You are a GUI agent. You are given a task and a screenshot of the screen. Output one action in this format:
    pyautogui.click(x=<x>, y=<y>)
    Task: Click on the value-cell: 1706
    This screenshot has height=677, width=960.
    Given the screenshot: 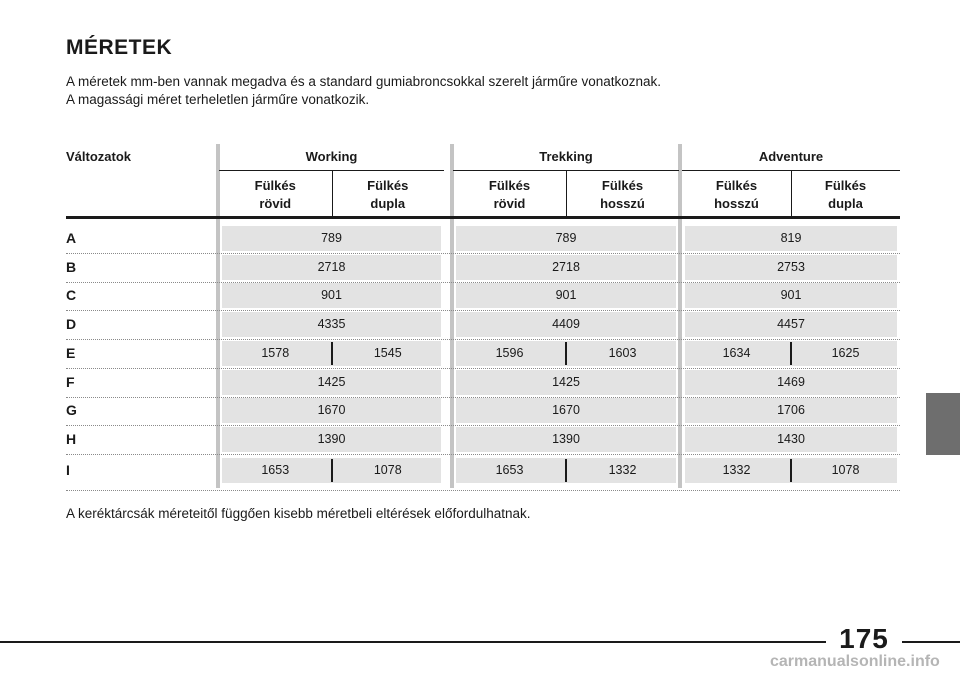 What is the action you would take?
    pyautogui.click(x=791, y=410)
    